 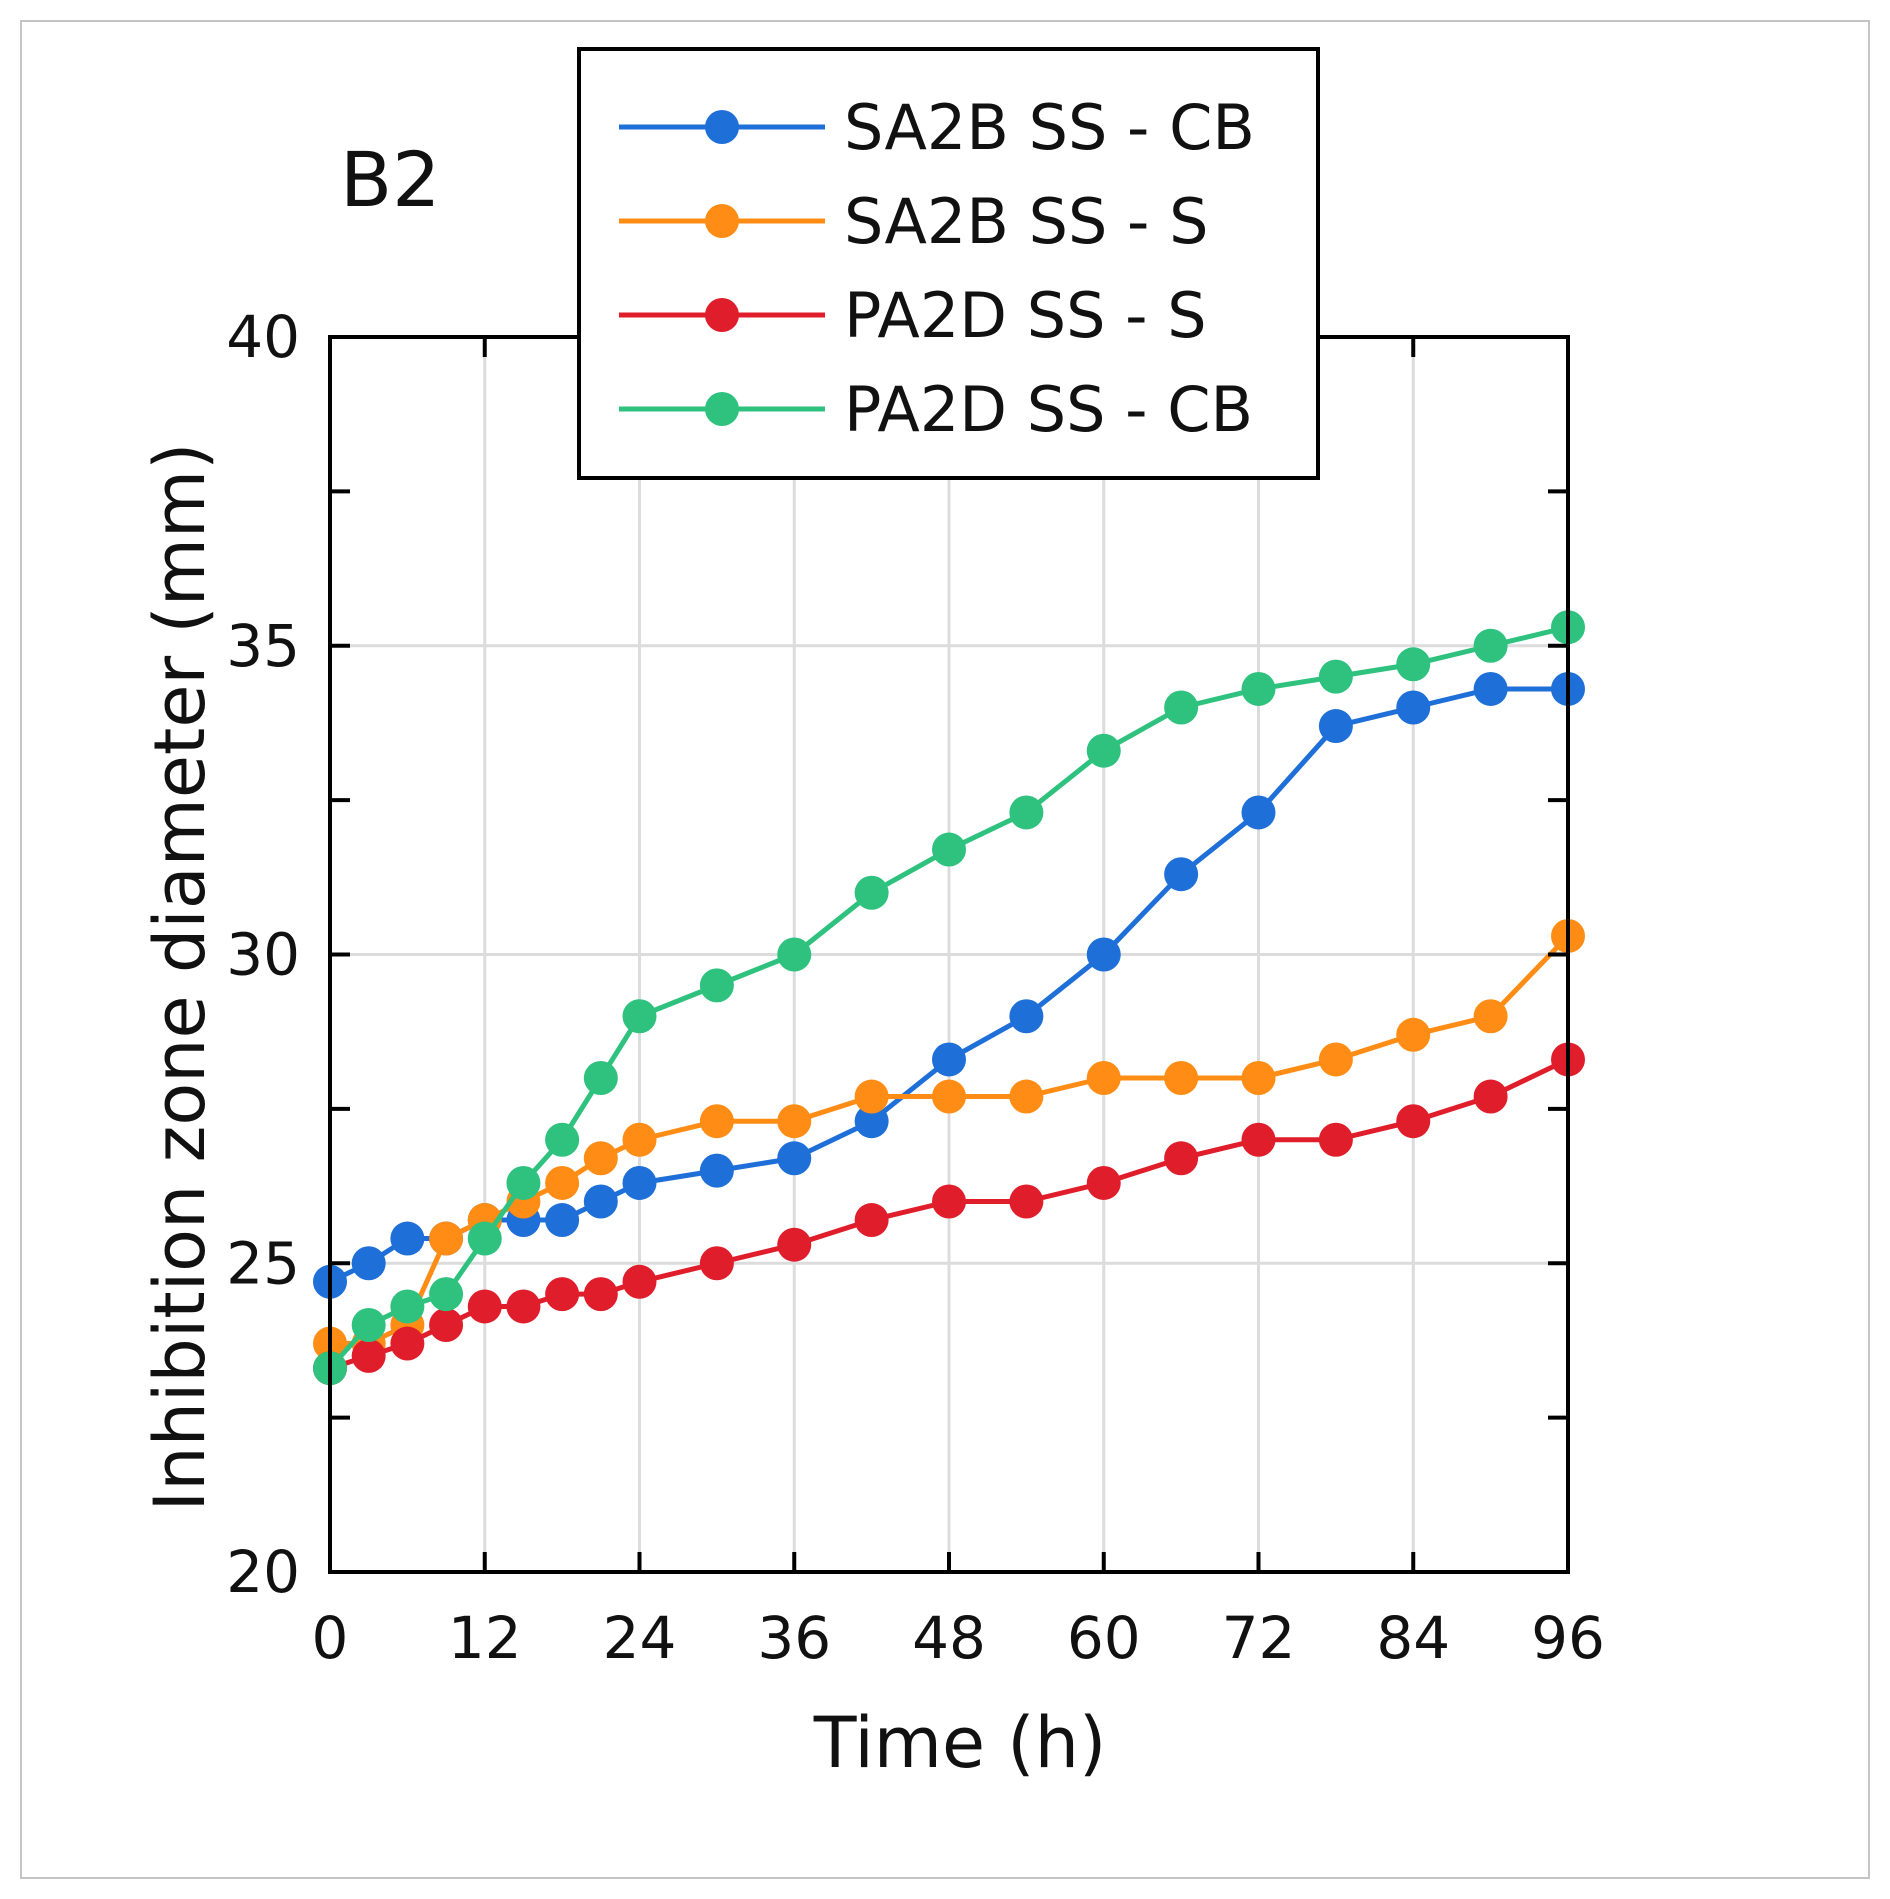 I want to click on legend-entry-3: PA2D SS - CB, so click(x=936, y=409).